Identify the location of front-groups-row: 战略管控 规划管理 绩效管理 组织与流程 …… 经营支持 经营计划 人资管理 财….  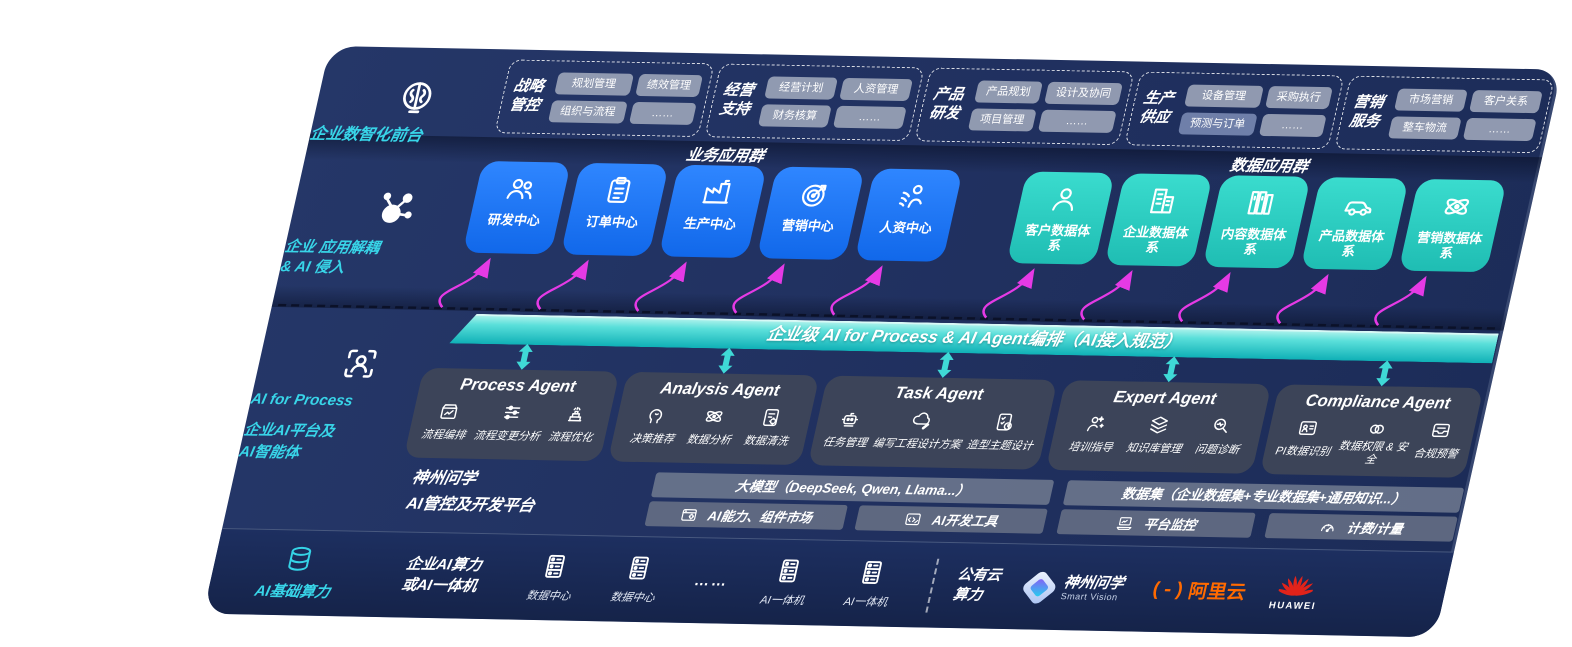
(1024, 106).